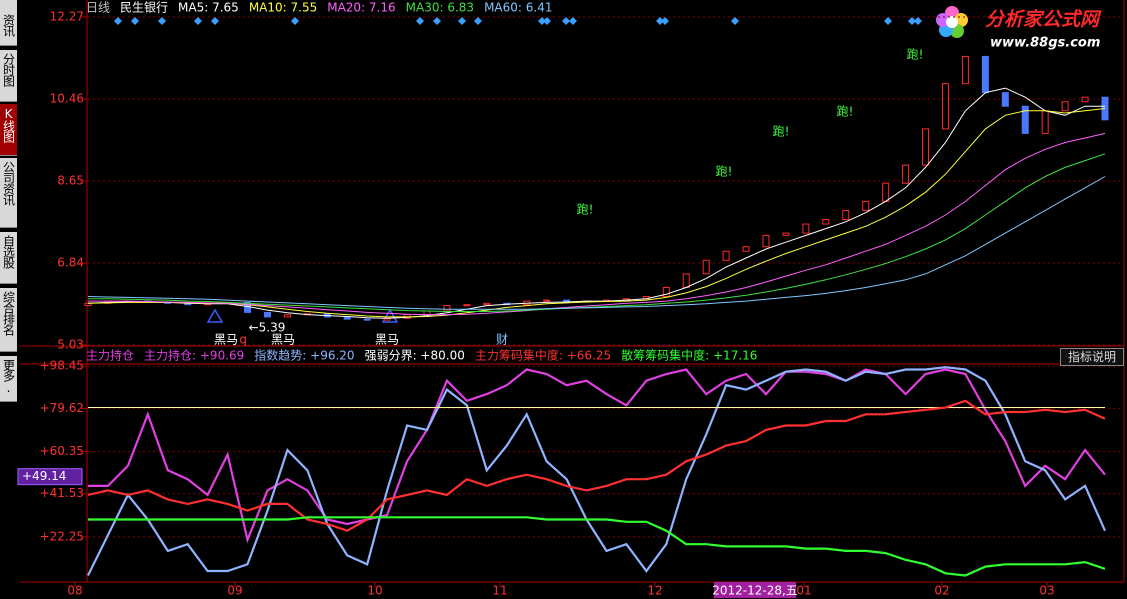 This screenshot has width=1127, height=599. What do you see at coordinates (1092, 357) in the screenshot?
I see `help-button: 指标说明` at bounding box center [1092, 357].